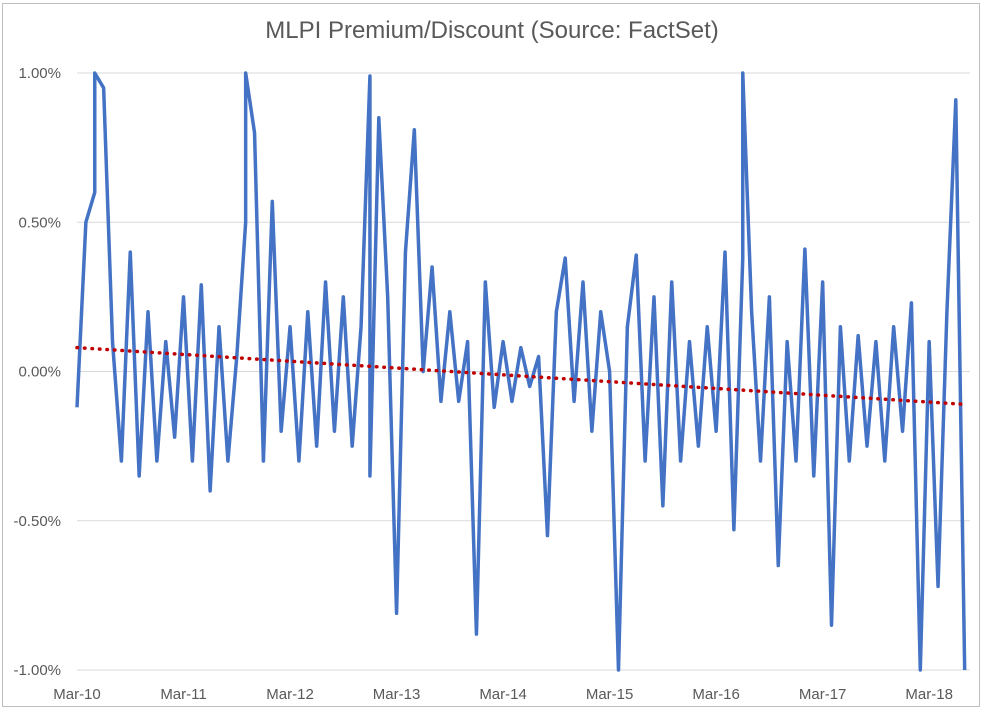 The width and height of the screenshot is (988, 713). What do you see at coordinates (929, 694) in the screenshot?
I see `x-tick-label: Mar-18` at bounding box center [929, 694].